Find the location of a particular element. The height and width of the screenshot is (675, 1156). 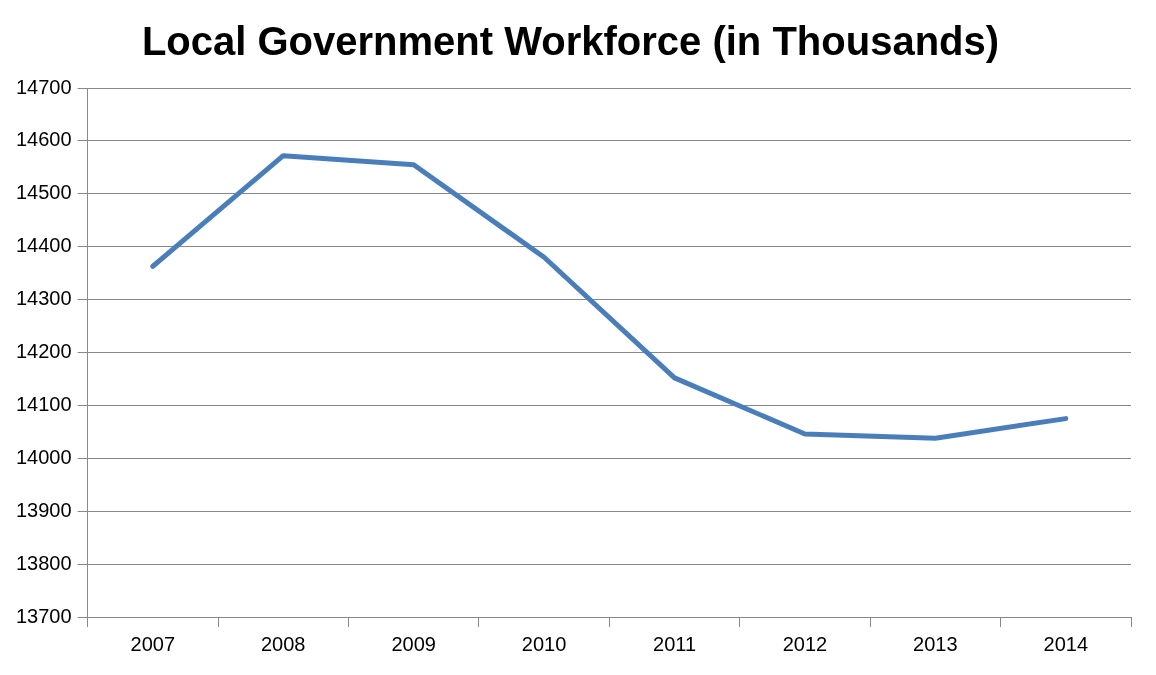

y-tick-label: 14300 is located at coordinates (43, 298).